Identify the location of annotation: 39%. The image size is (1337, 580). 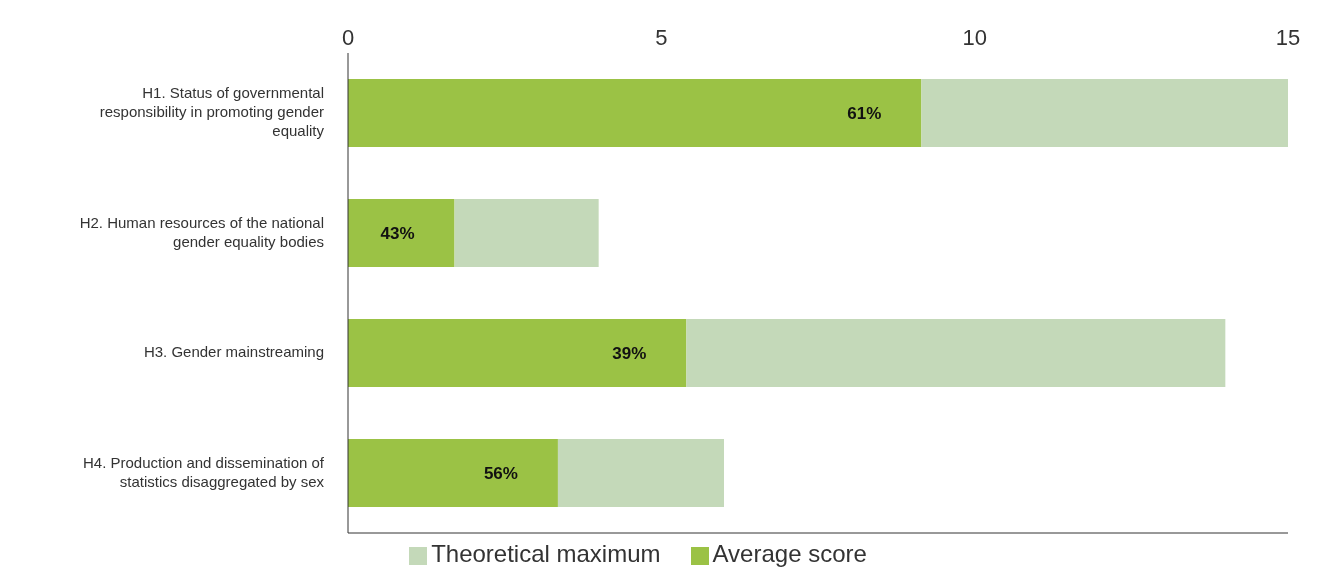
(629, 354).